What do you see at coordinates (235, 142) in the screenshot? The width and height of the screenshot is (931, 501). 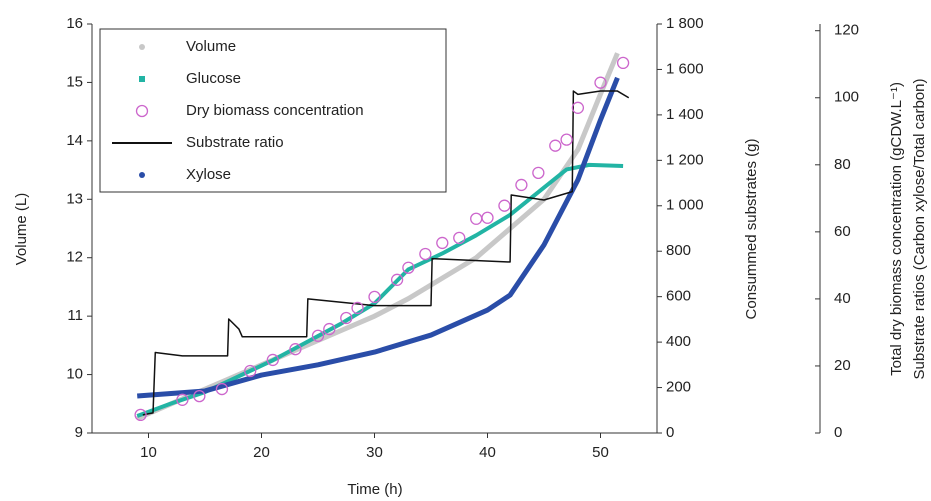 I see `legend-label: Substrate ratio` at bounding box center [235, 142].